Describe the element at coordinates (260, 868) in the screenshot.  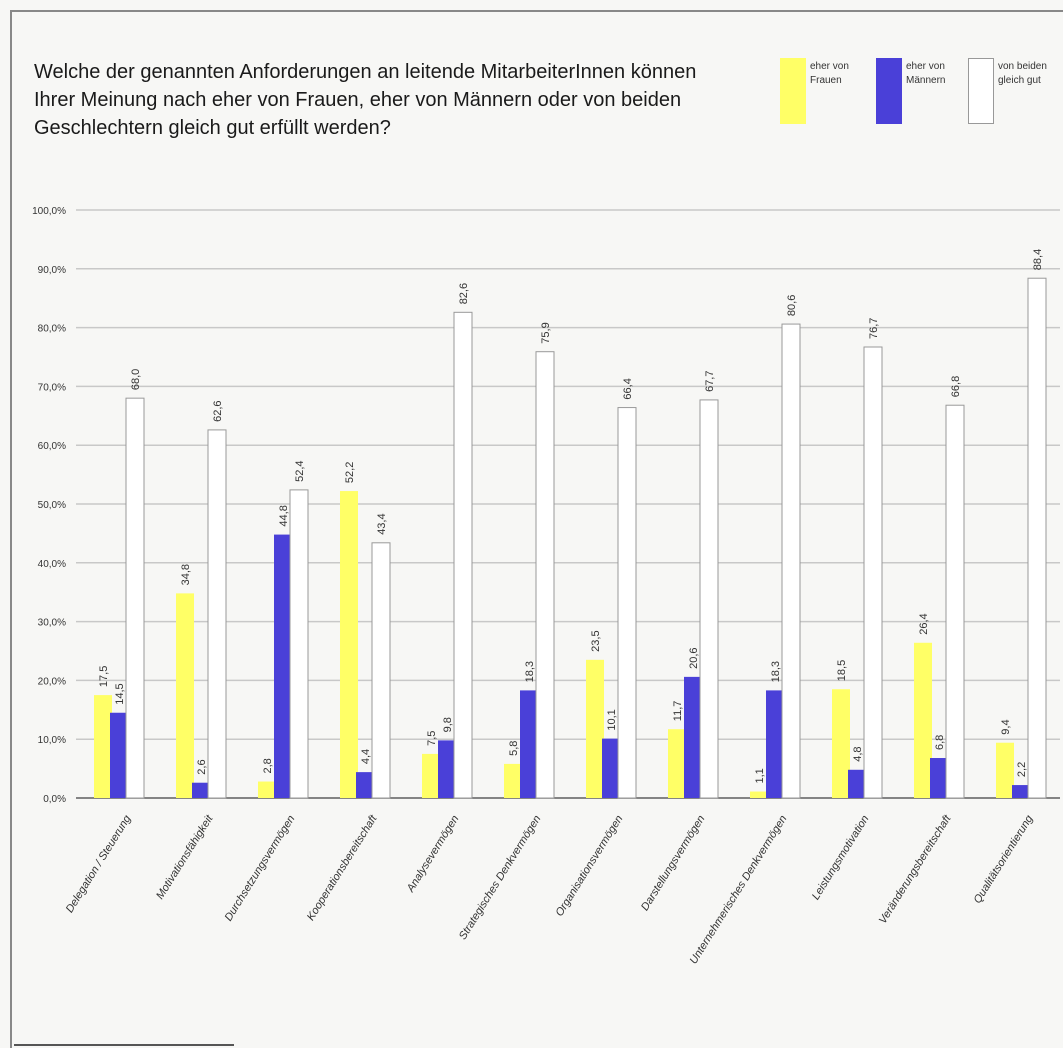
I see `x-tick-label: Durchsetzungsvermögen` at that location.